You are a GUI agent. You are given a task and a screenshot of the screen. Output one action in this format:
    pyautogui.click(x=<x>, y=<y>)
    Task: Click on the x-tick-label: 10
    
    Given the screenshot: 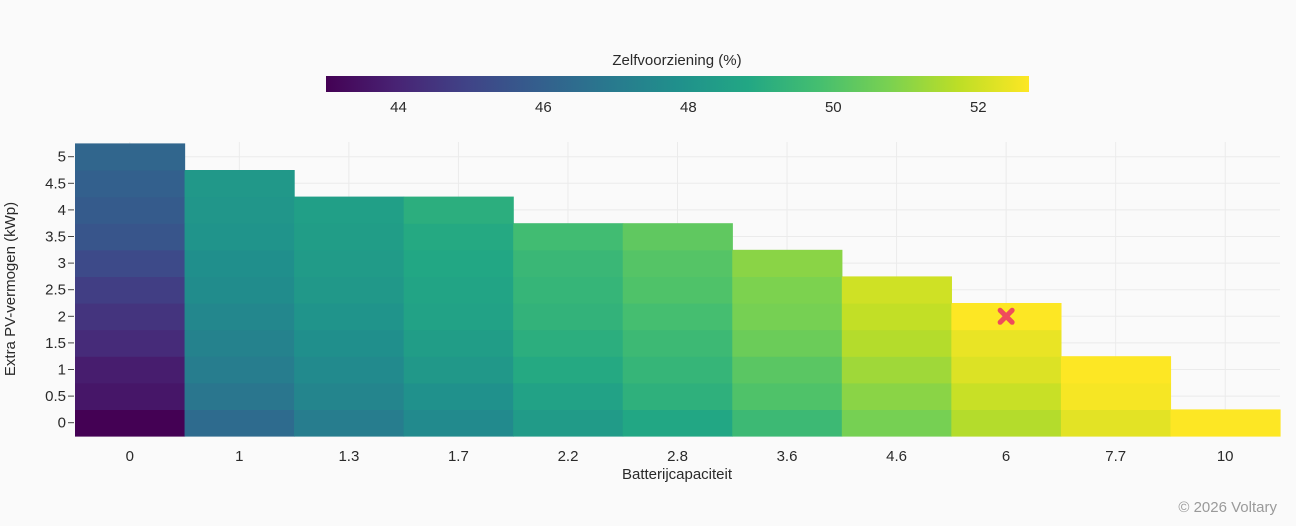 What is the action you would take?
    pyautogui.click(x=1225, y=456)
    